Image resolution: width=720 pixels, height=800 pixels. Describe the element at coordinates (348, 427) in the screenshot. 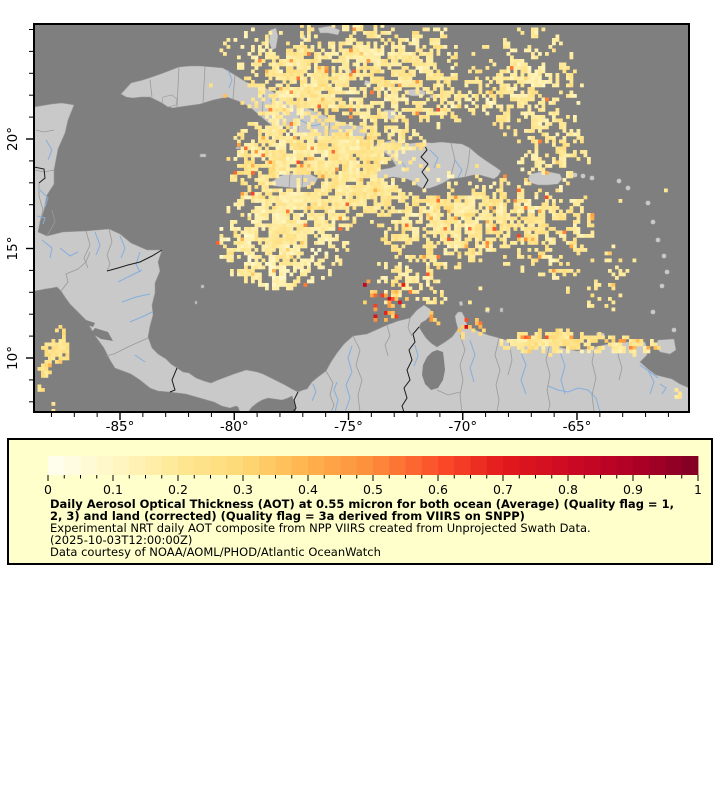

I see `x-axis-tick-label: -75°` at that location.